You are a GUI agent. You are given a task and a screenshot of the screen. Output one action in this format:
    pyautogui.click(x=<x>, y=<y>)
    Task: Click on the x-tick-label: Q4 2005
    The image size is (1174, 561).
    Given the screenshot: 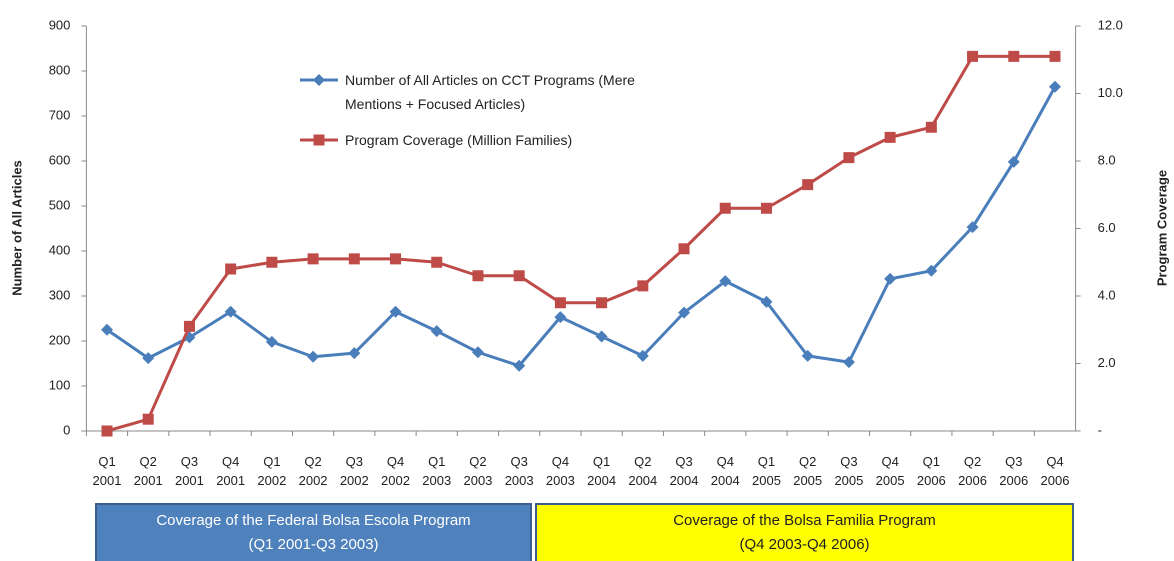 What is the action you would take?
    pyautogui.click(x=890, y=471)
    